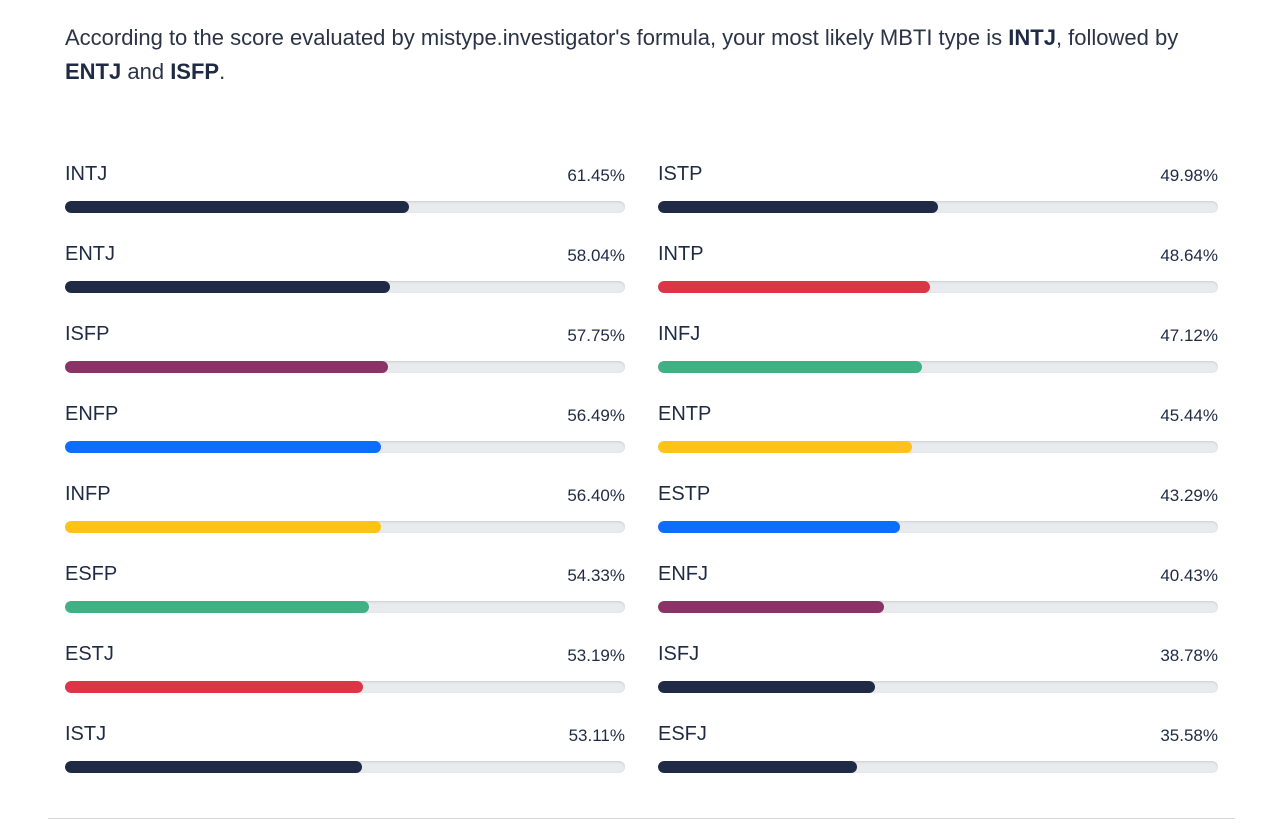 This screenshot has height=840, width=1280. I want to click on percent-label: 57.75%, so click(596, 335).